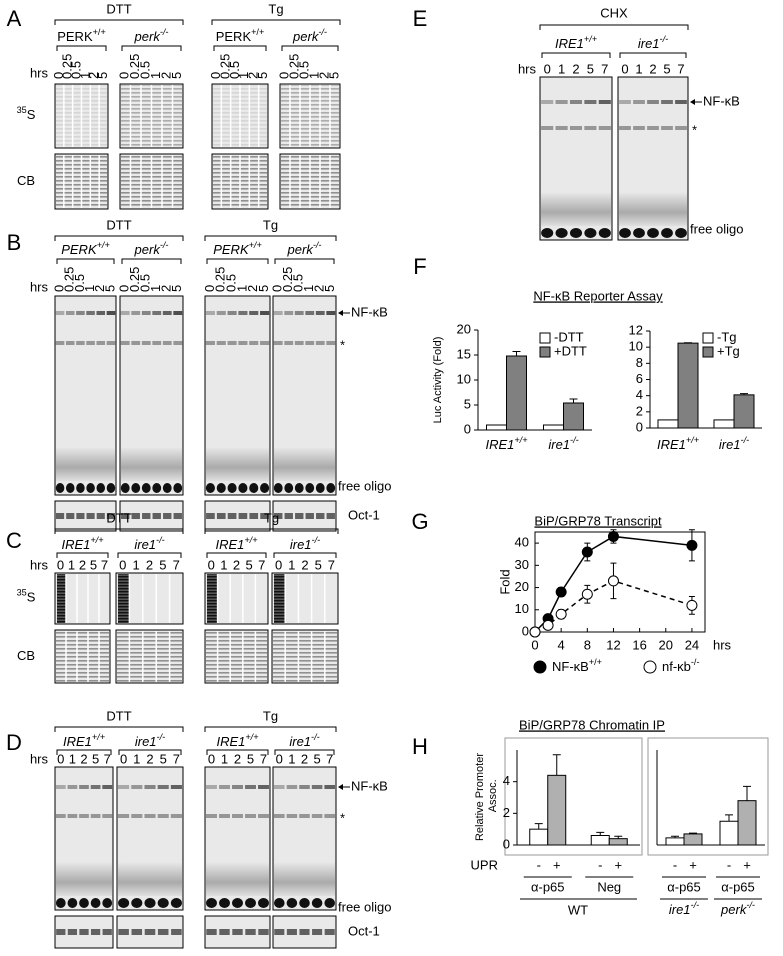  Describe the element at coordinates (95, 758) in the screenshot. I see `time-label: 5` at that location.